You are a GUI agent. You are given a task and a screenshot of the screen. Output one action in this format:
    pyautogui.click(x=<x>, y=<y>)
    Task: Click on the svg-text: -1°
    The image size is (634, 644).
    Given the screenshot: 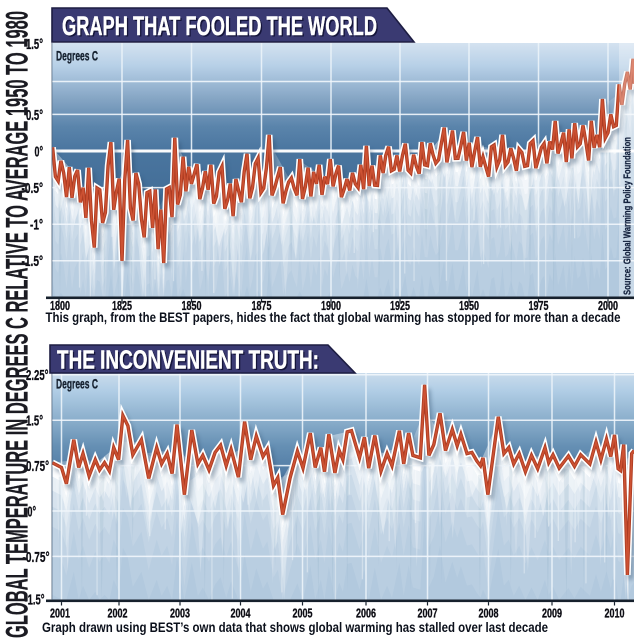 What is the action you would take?
    pyautogui.click(x=36, y=225)
    